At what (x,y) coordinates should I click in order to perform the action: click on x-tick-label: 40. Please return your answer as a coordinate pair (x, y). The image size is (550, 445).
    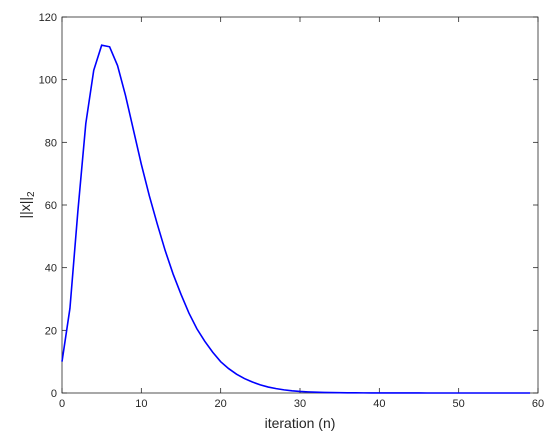
    Looking at the image, I should click on (379, 404).